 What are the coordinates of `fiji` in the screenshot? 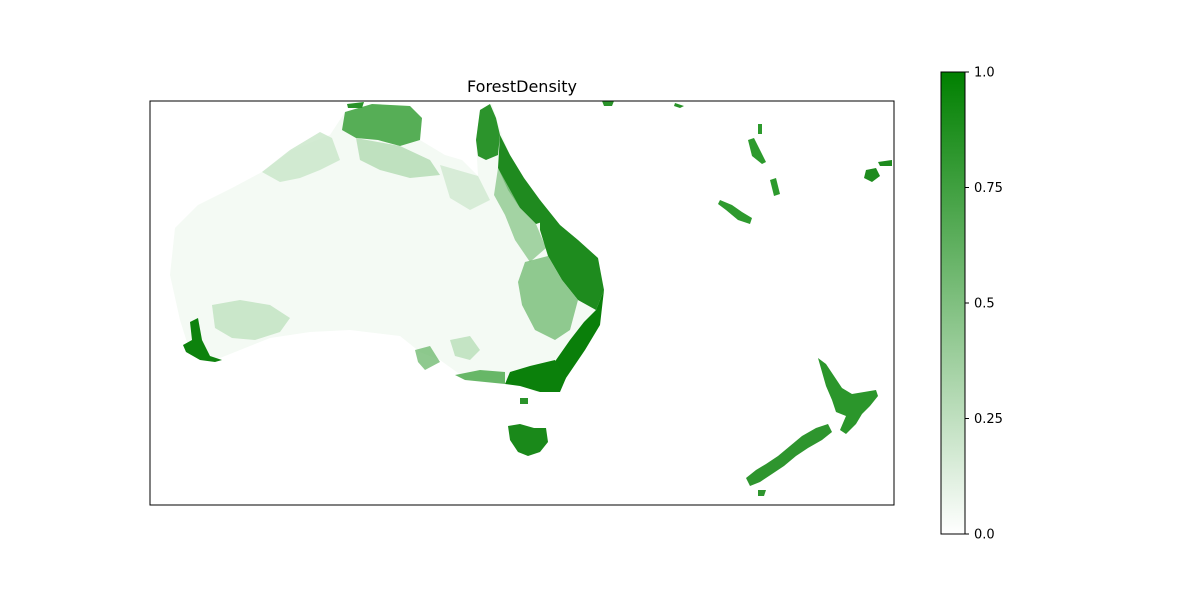 It's located at (872, 175).